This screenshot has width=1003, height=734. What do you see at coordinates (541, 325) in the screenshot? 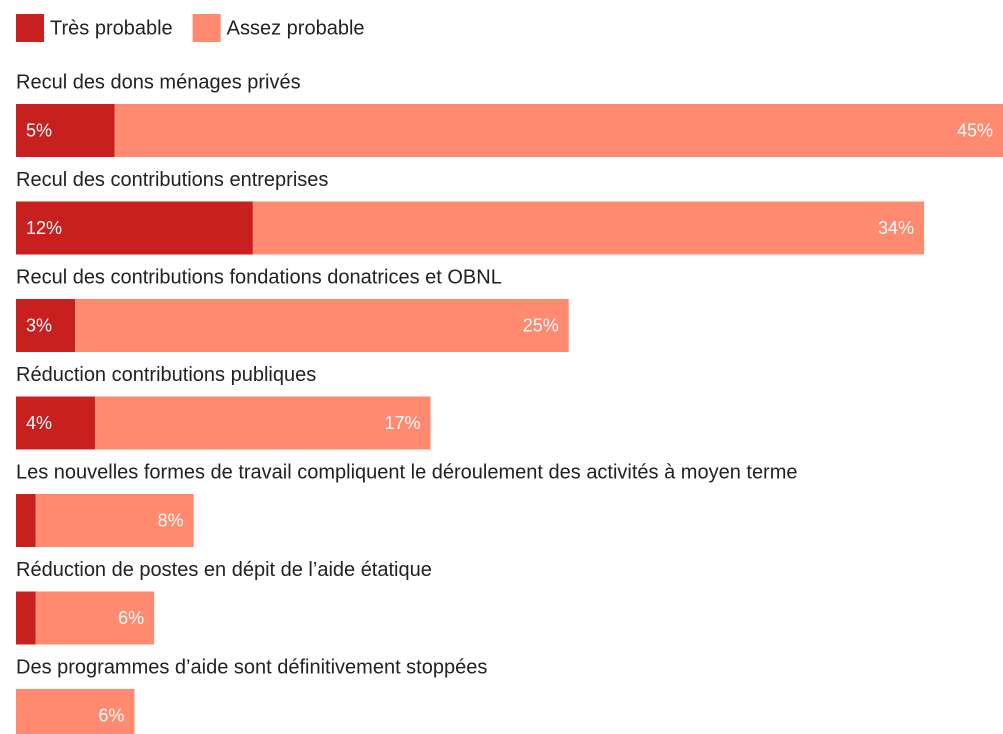
I see `value-label: 25%` at bounding box center [541, 325].